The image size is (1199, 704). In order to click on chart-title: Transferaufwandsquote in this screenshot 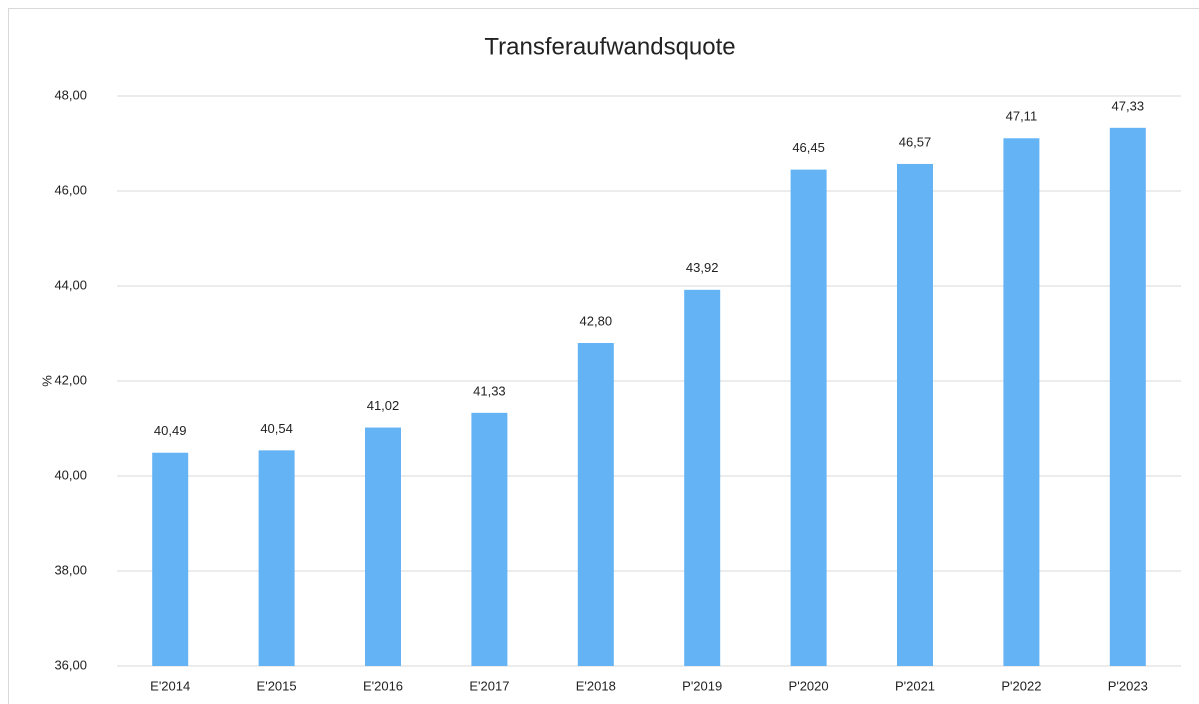, I will do `click(609, 46)`.